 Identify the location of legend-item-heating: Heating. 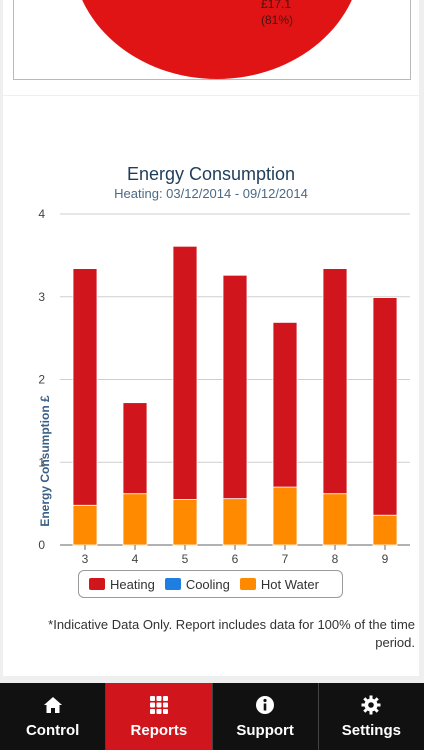
(122, 584).